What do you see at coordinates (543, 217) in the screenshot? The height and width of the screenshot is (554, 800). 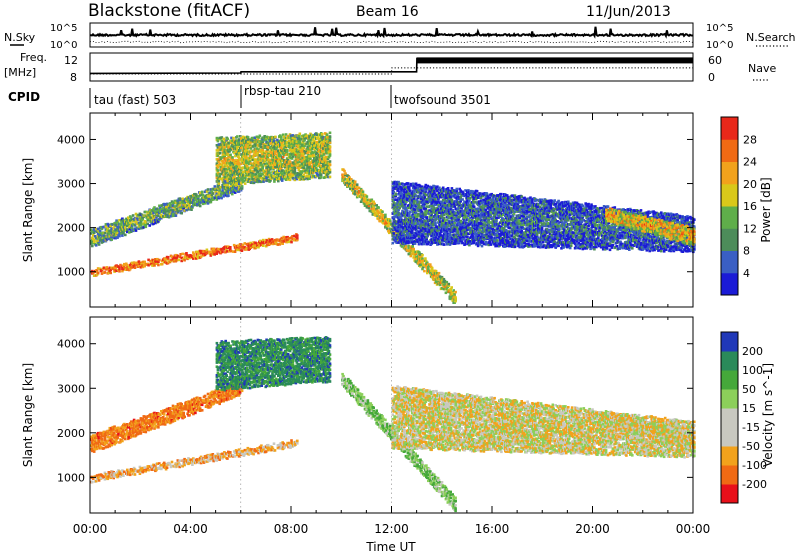 I see `echo-region-late-scatter` at bounding box center [543, 217].